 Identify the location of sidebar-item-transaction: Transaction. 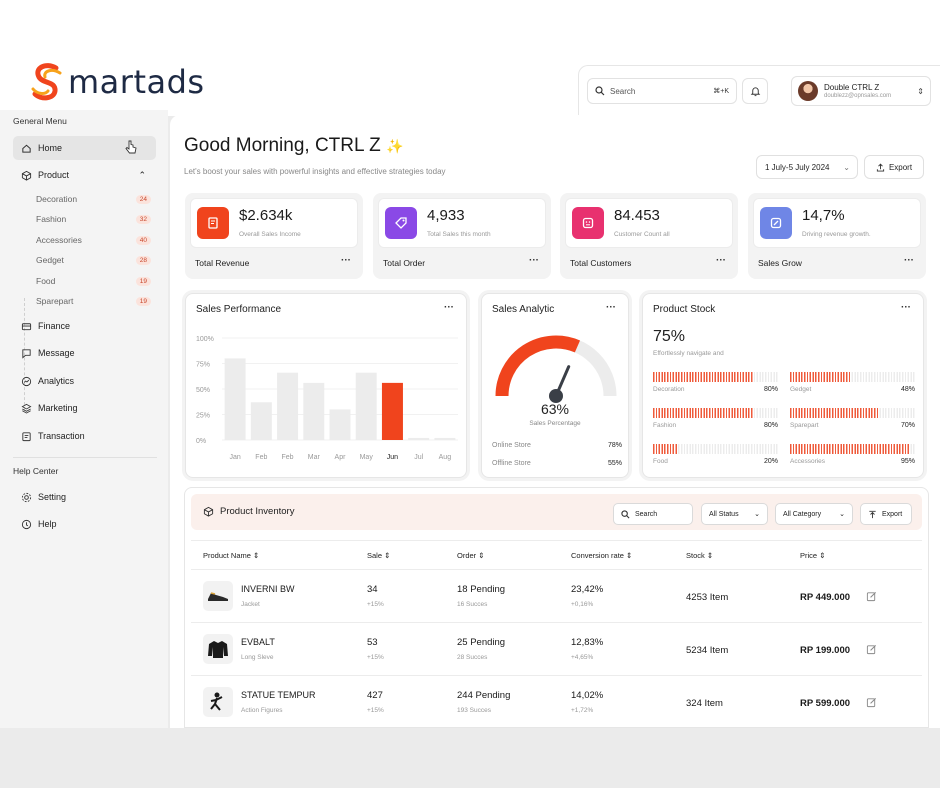
(84, 436).